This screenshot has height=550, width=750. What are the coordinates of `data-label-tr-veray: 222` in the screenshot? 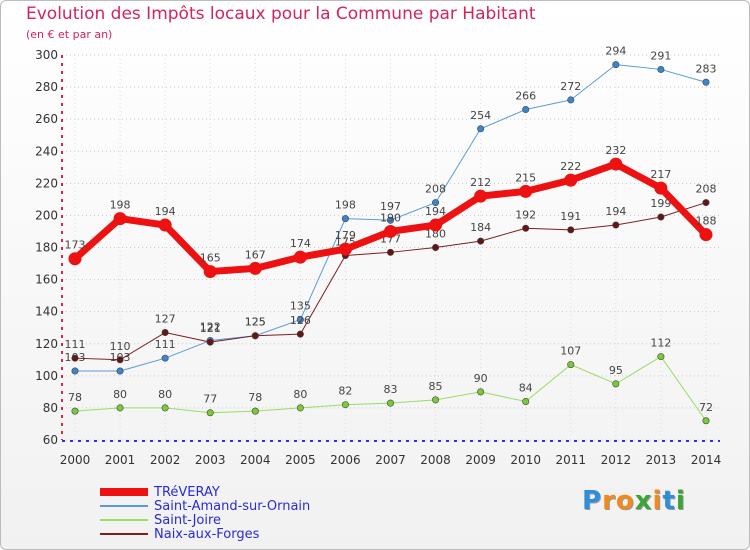 It's located at (570, 166).